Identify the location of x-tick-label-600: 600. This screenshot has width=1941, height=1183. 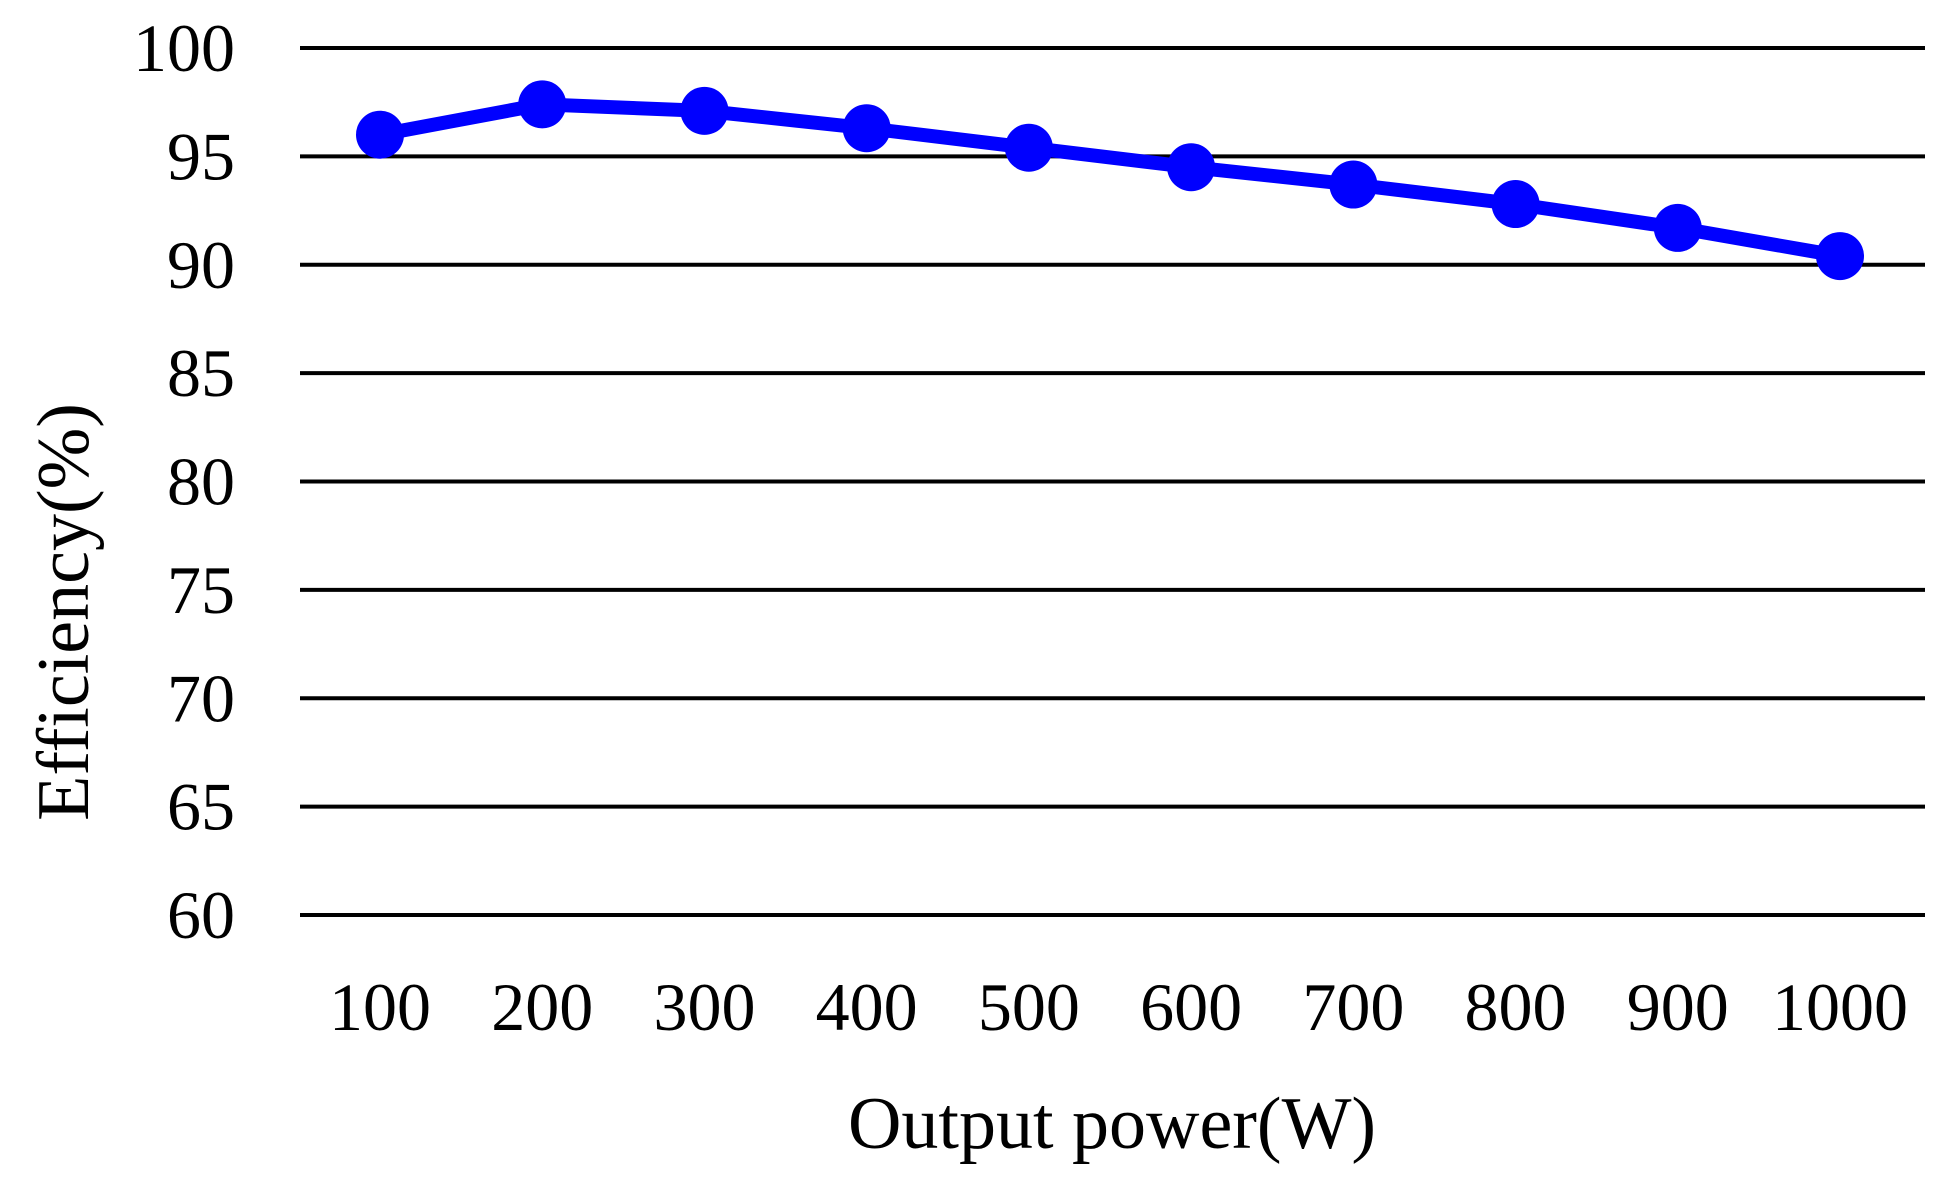
(1191, 1007).